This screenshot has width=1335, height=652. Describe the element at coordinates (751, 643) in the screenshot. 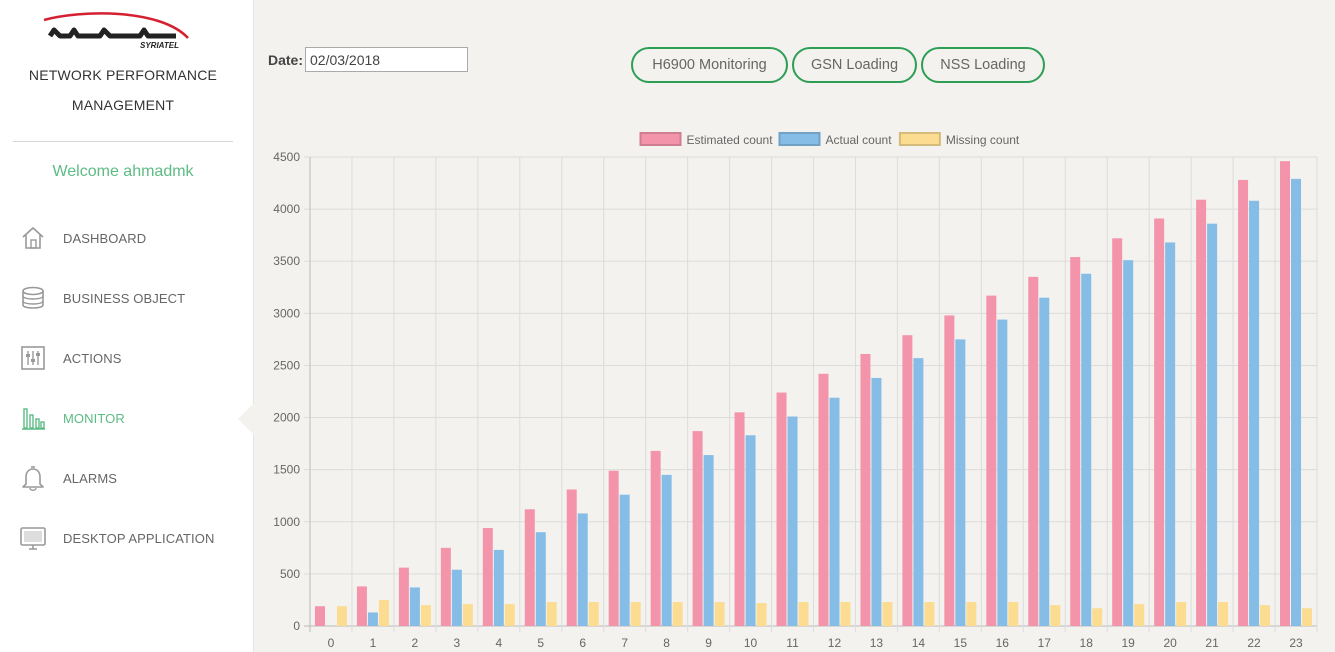

I see `x-tick-label: 10` at that location.